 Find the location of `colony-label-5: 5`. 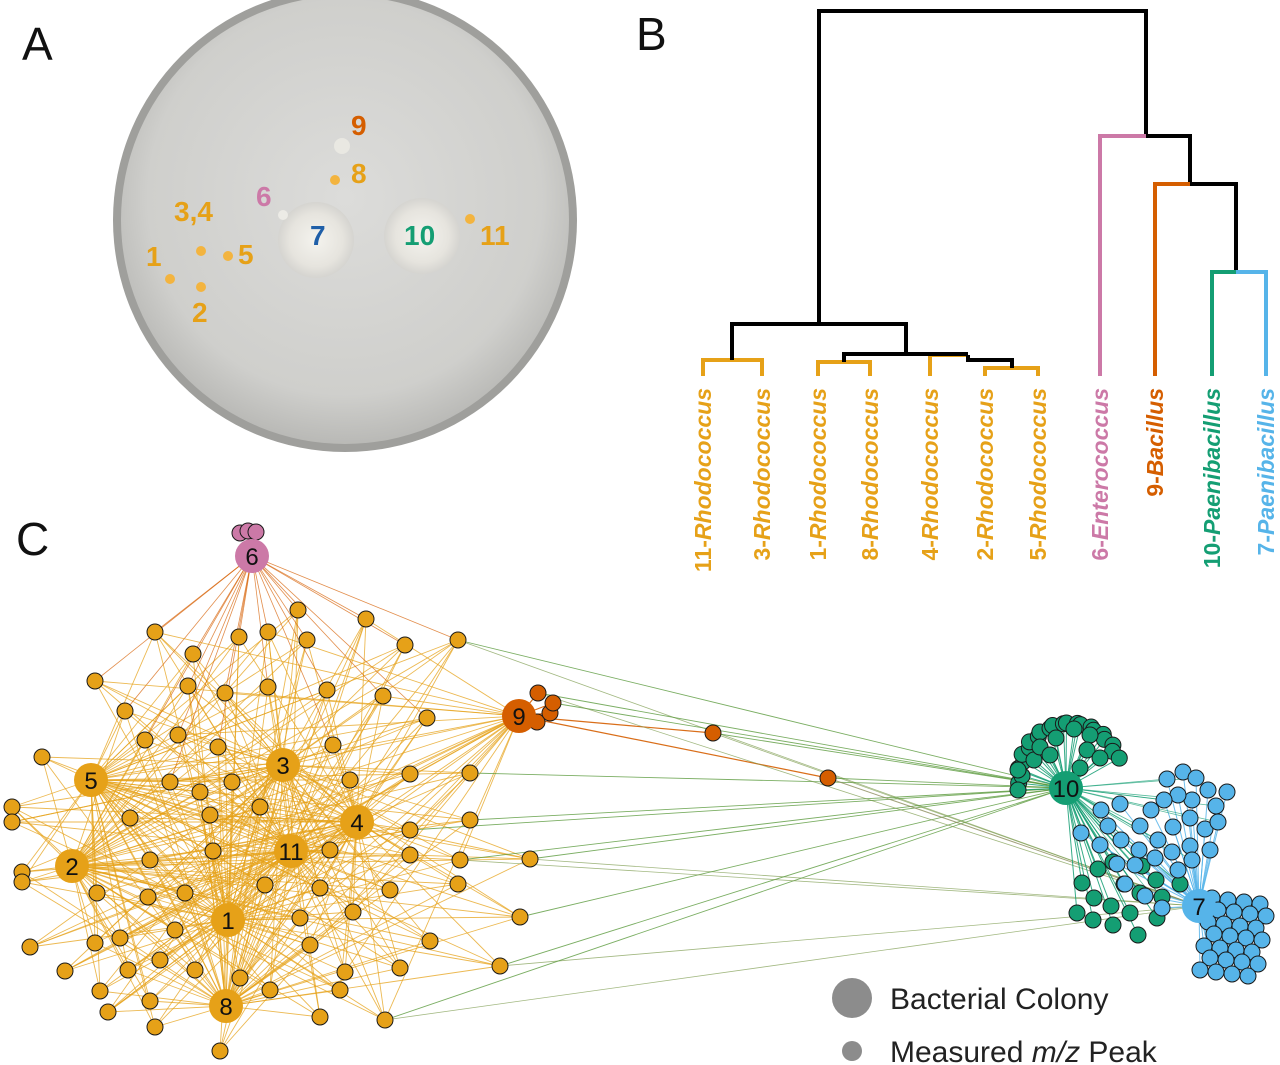

colony-label-5: 5 is located at coordinates (90, 781).